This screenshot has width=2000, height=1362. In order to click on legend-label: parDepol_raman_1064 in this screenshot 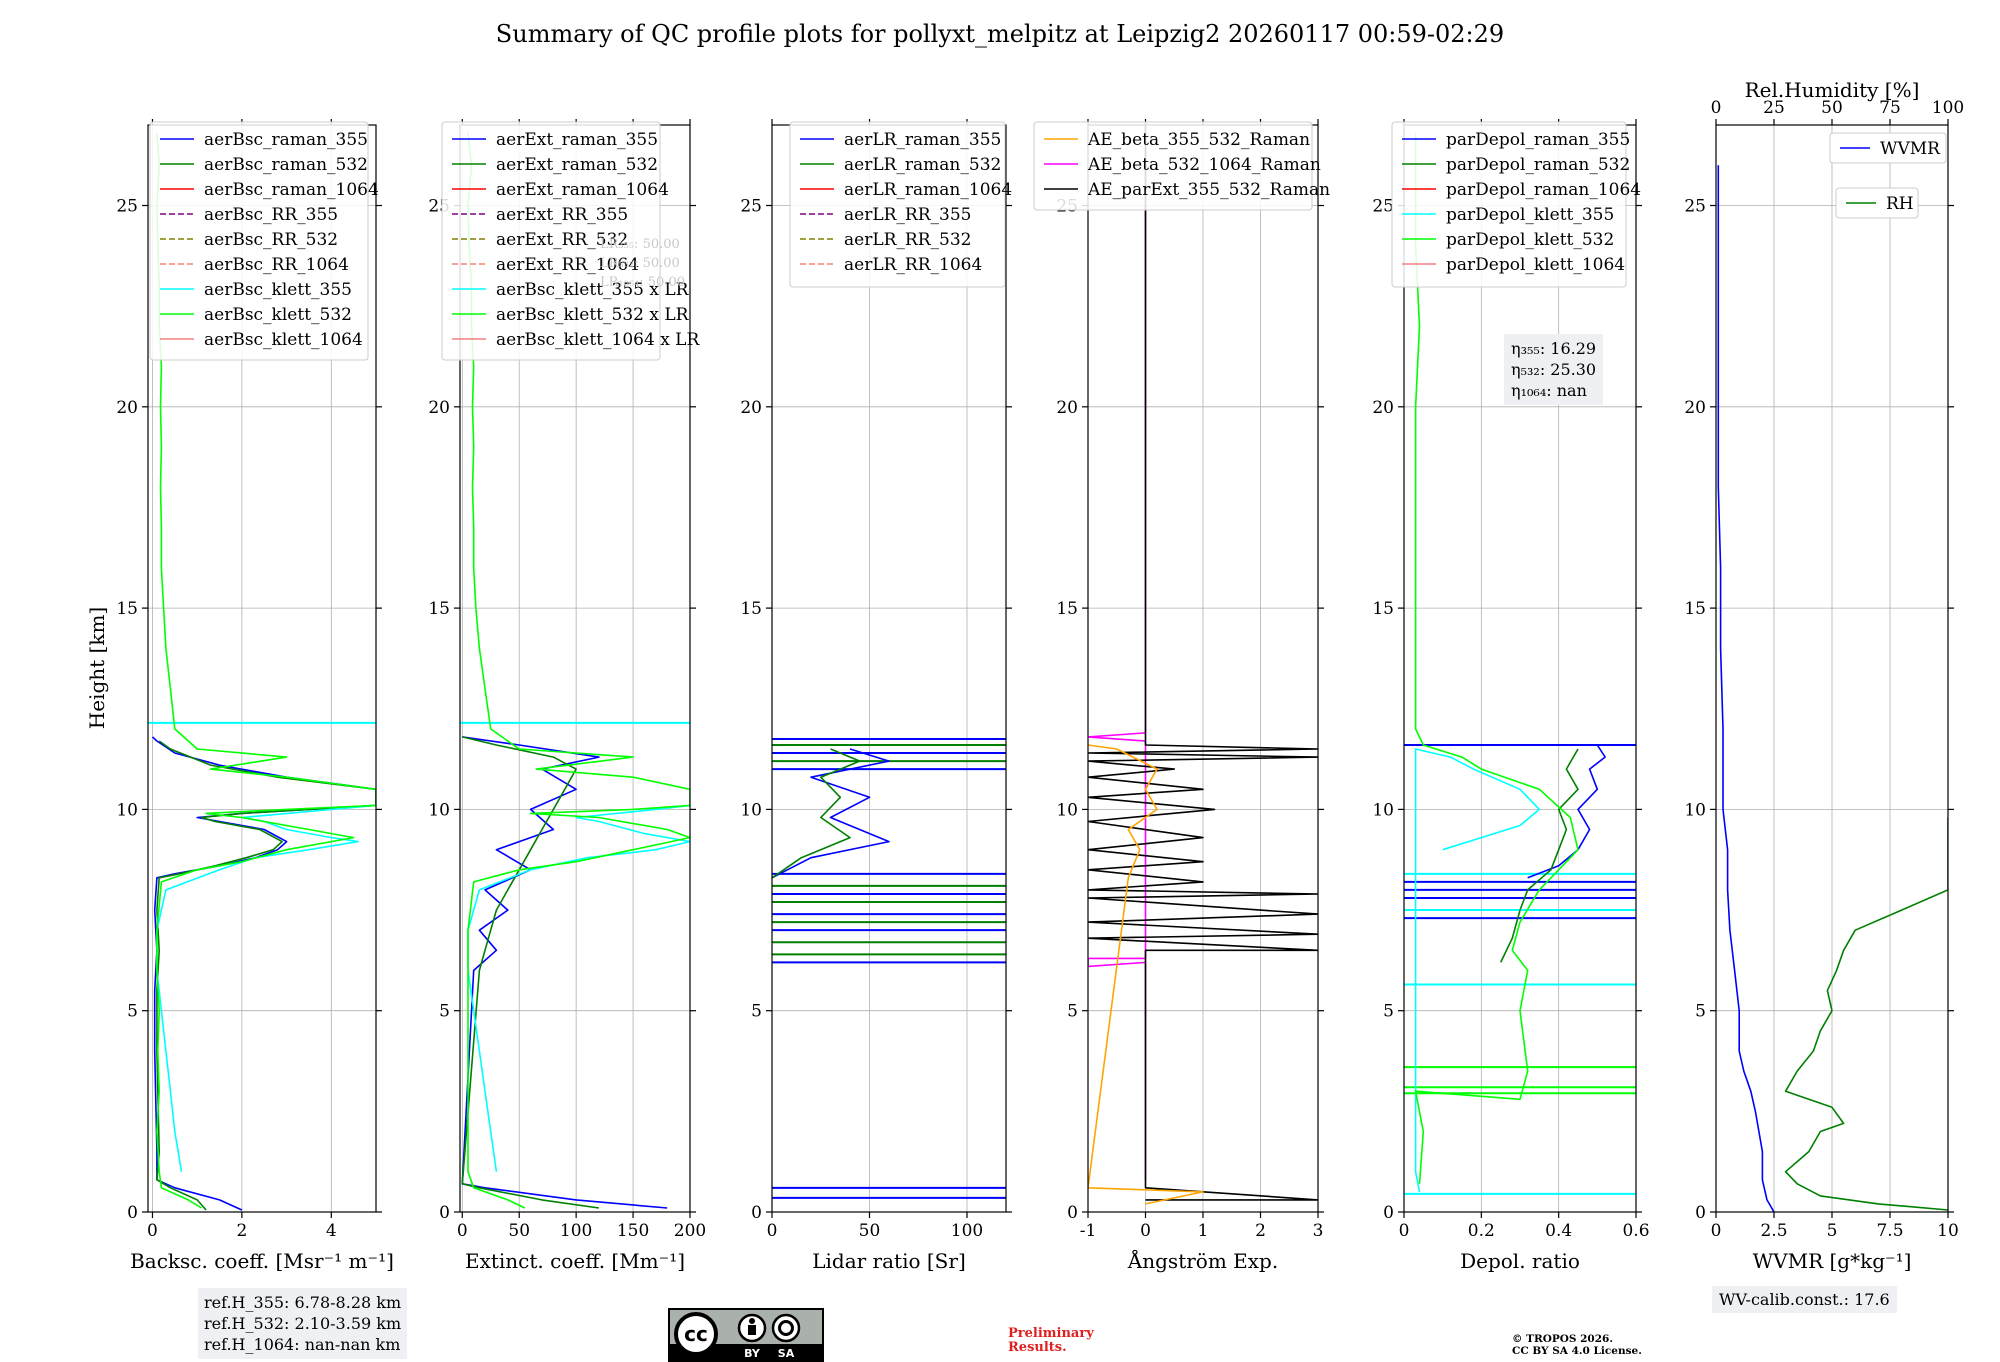, I will do `click(1543, 190)`.